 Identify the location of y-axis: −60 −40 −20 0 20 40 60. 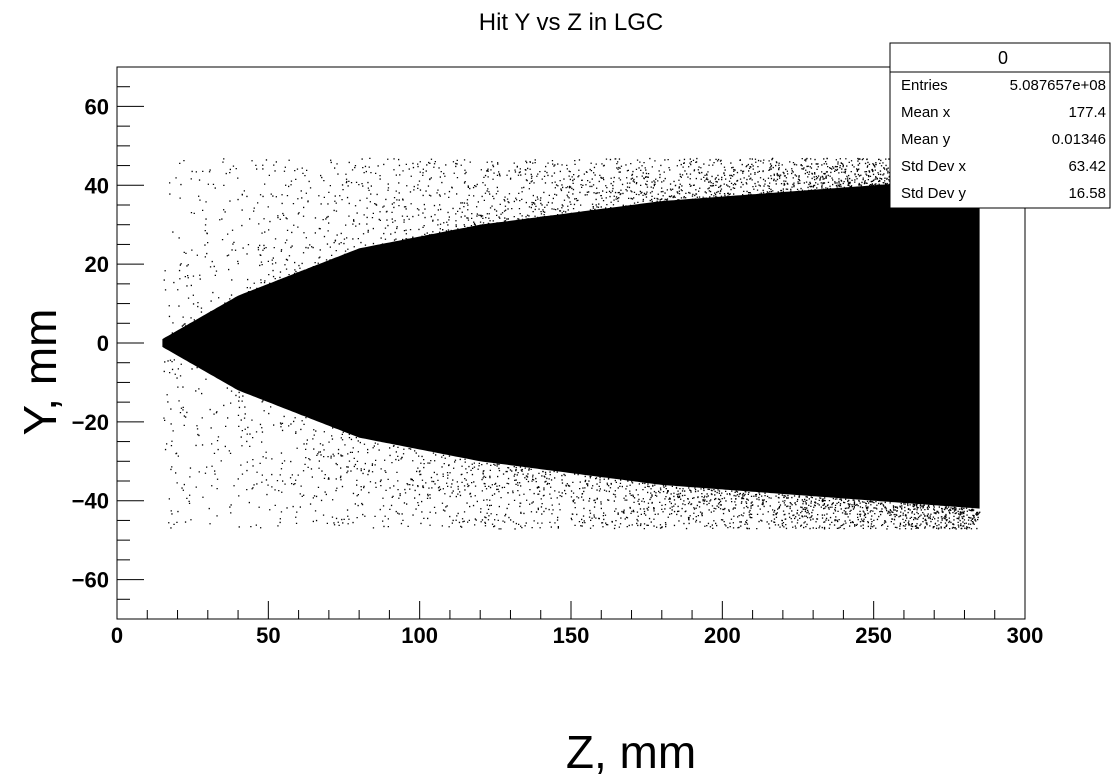
(108, 343).